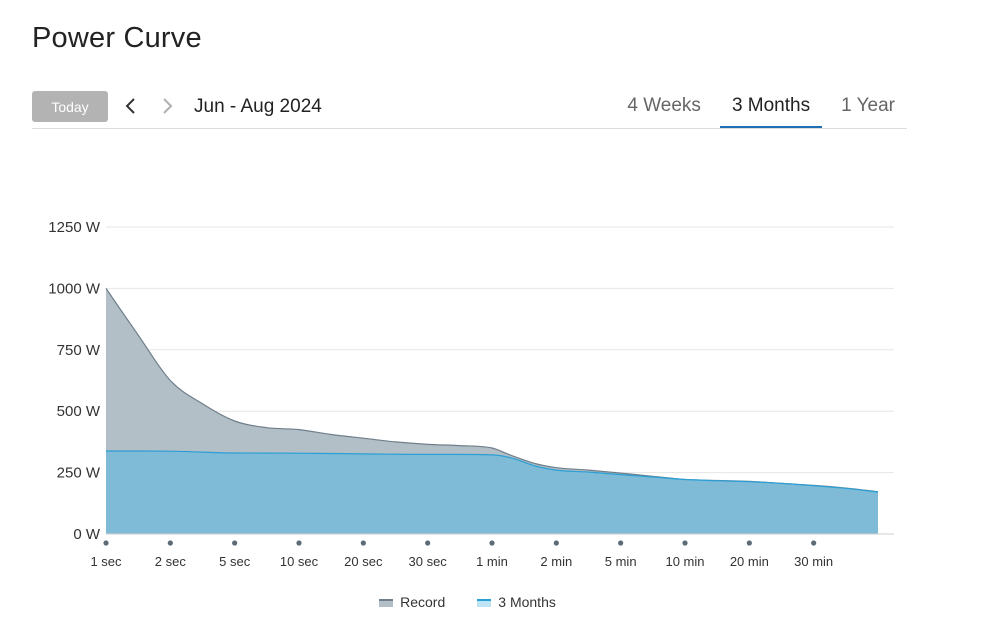  What do you see at coordinates (235, 561) in the screenshot?
I see `x-tick-label: 5 sec` at bounding box center [235, 561].